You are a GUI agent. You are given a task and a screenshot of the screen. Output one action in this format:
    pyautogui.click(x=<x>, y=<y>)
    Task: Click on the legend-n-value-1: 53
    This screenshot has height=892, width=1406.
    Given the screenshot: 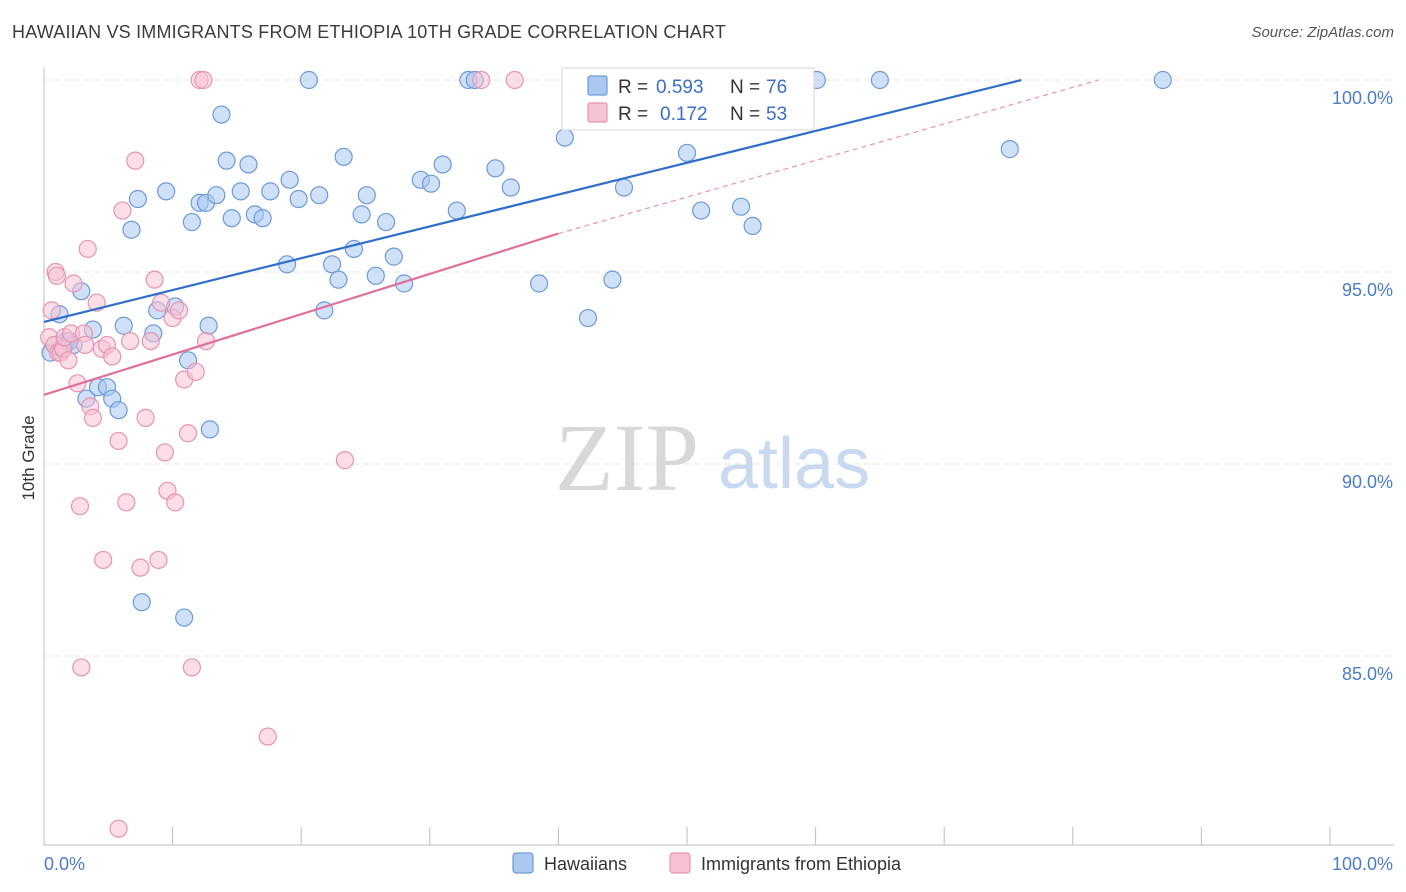 What is the action you would take?
    pyautogui.click(x=776, y=114)
    